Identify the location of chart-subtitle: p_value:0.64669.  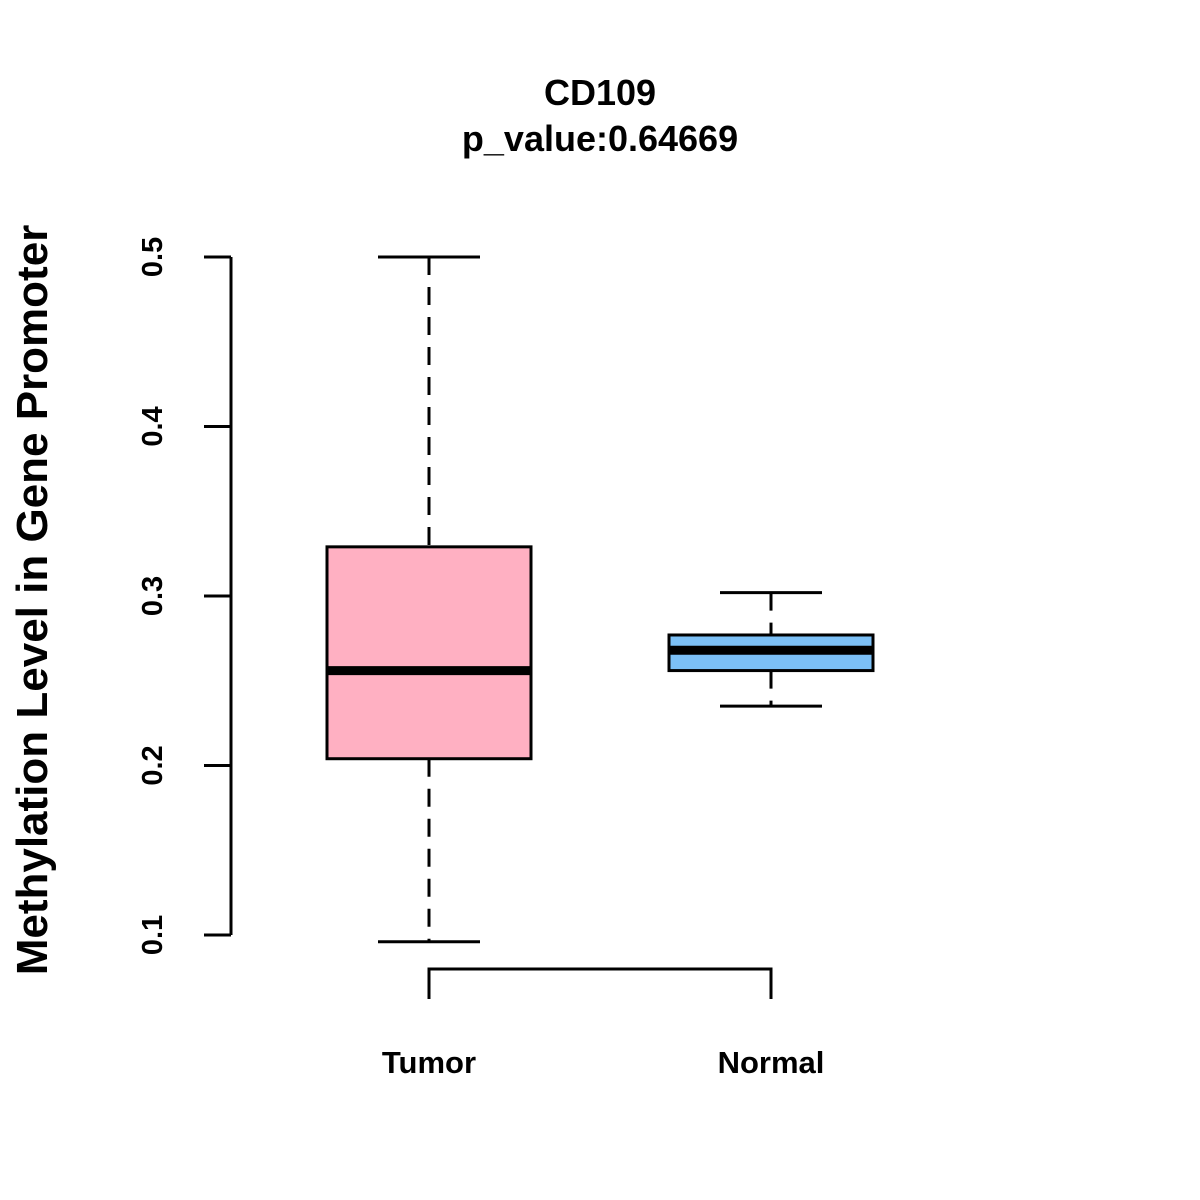
(600, 138).